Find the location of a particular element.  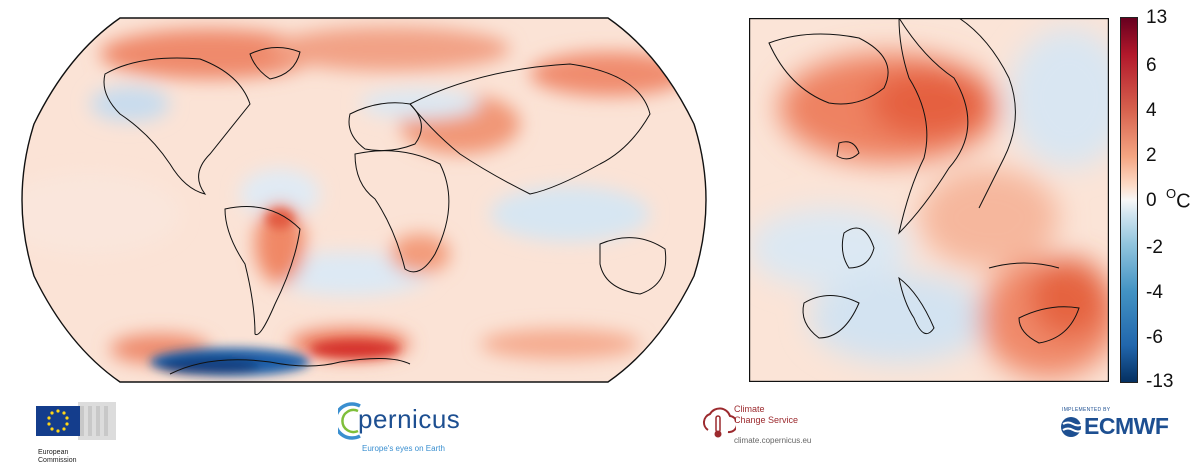

copernicus-logo: pernicus Europe's eyes on Earth is located at coordinates (408, 430).